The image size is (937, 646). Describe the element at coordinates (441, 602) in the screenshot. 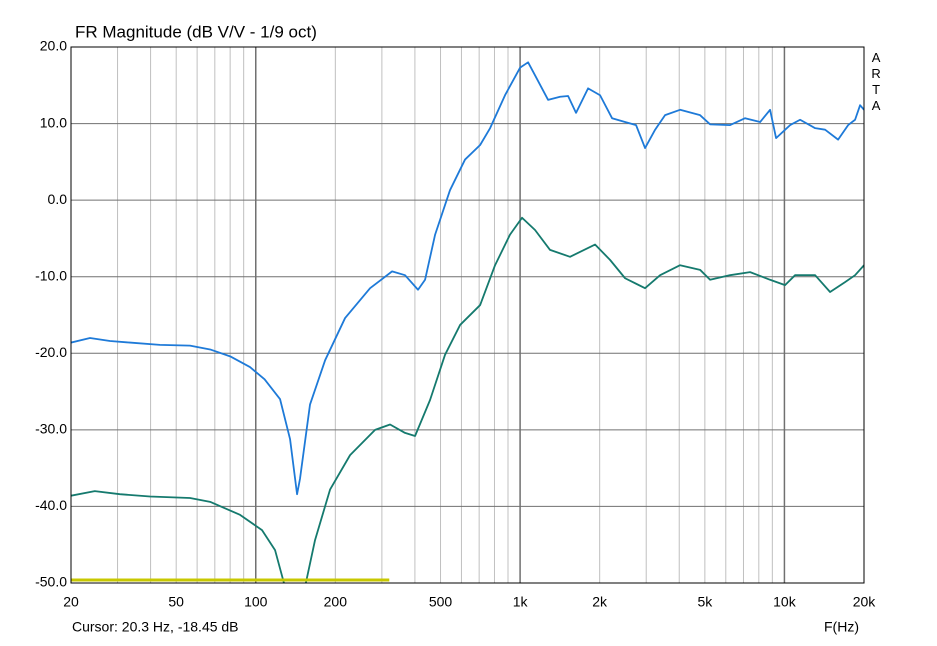

I see `x-tick-label: 500` at that location.